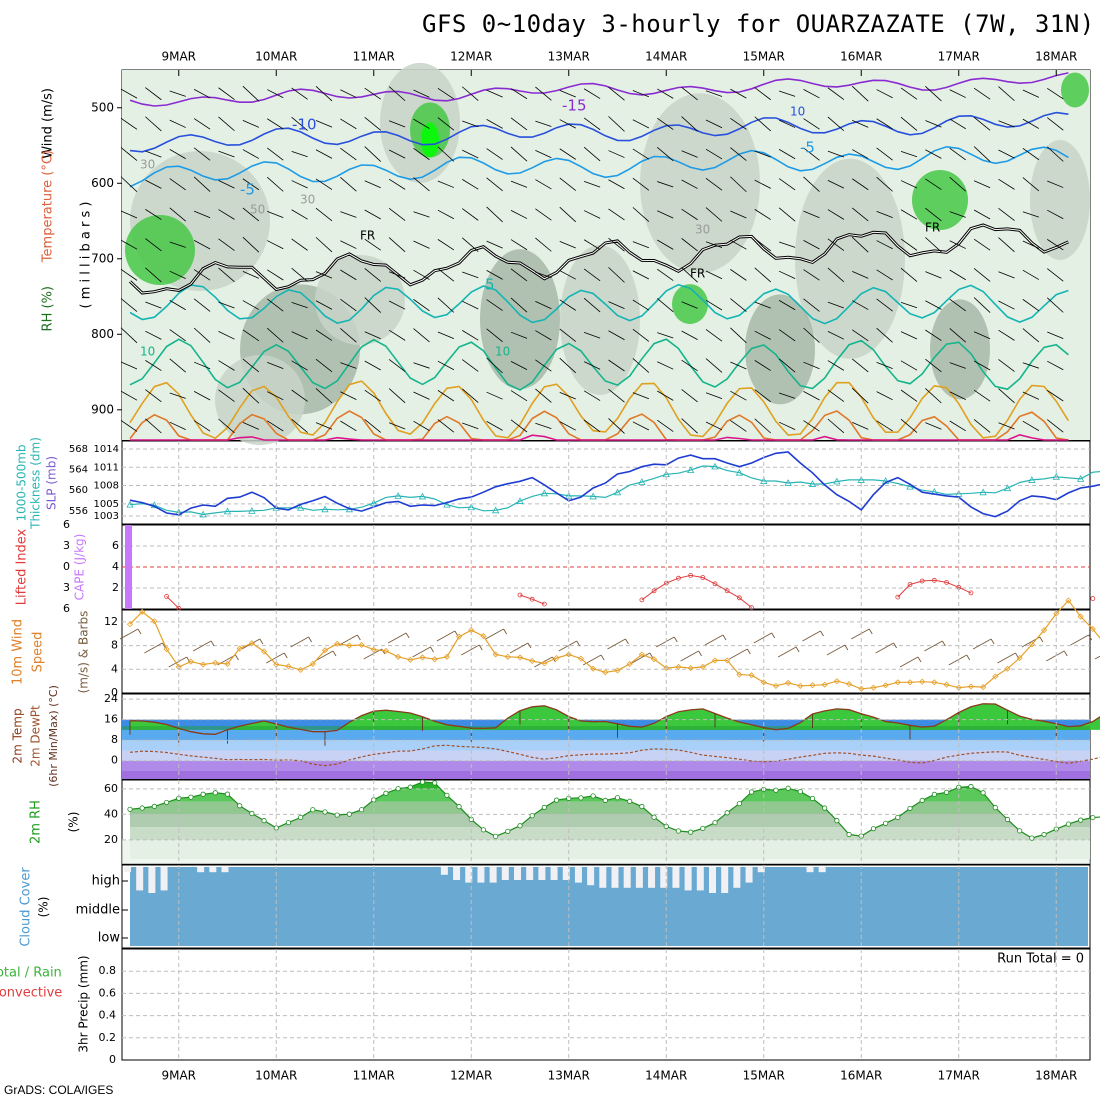 The width and height of the screenshot is (1100, 1100). What do you see at coordinates (26, 907) in the screenshot?
I see `cloud-label: Cloud Cover` at bounding box center [26, 907].